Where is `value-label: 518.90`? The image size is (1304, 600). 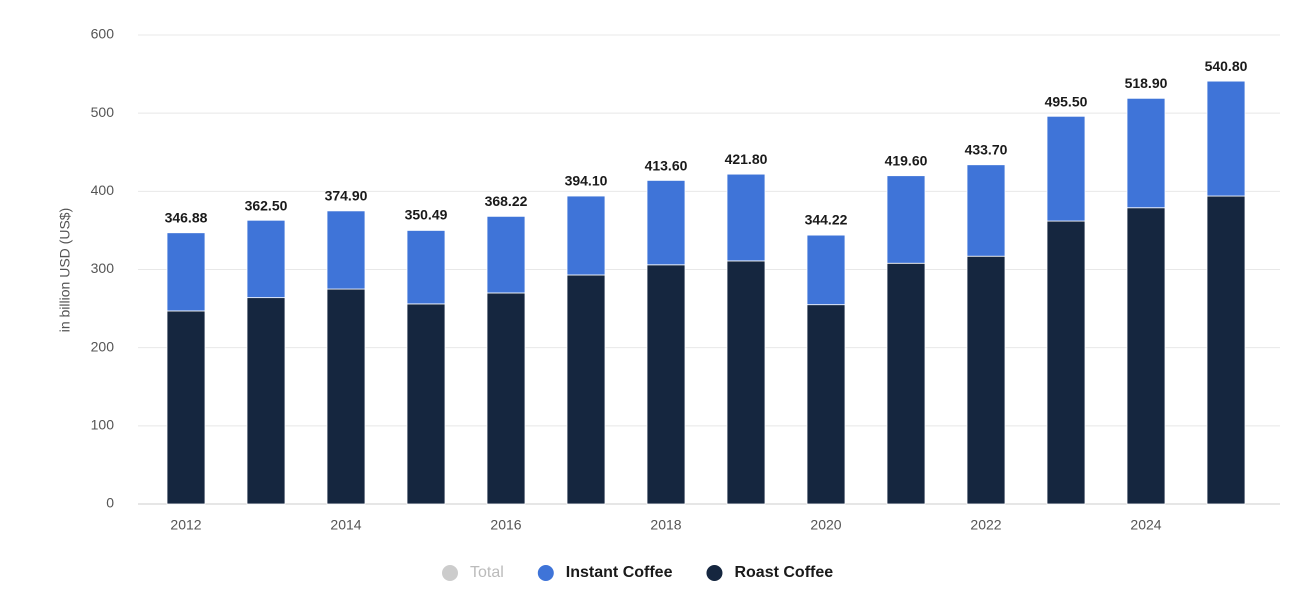
value-label: 518.90 is located at coordinates (1146, 83).